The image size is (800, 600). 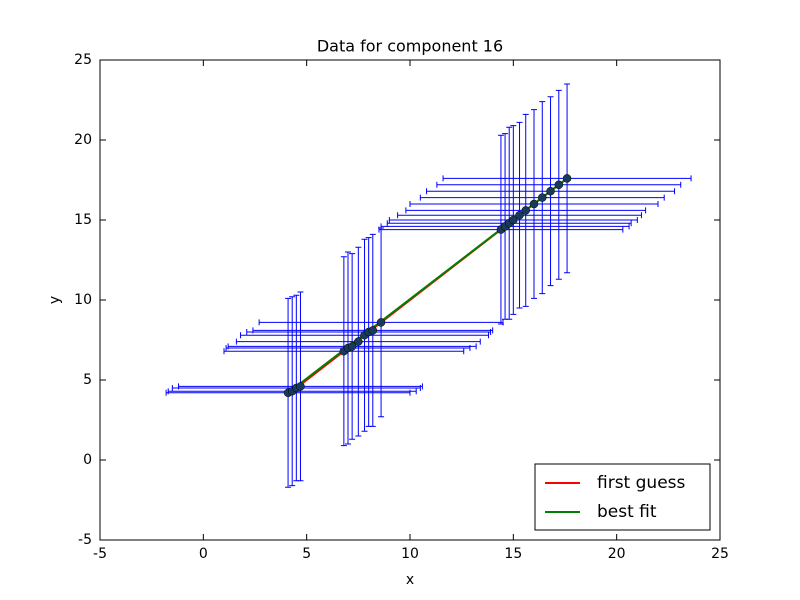 I want to click on x-tick-label: 10, so click(x=410, y=554).